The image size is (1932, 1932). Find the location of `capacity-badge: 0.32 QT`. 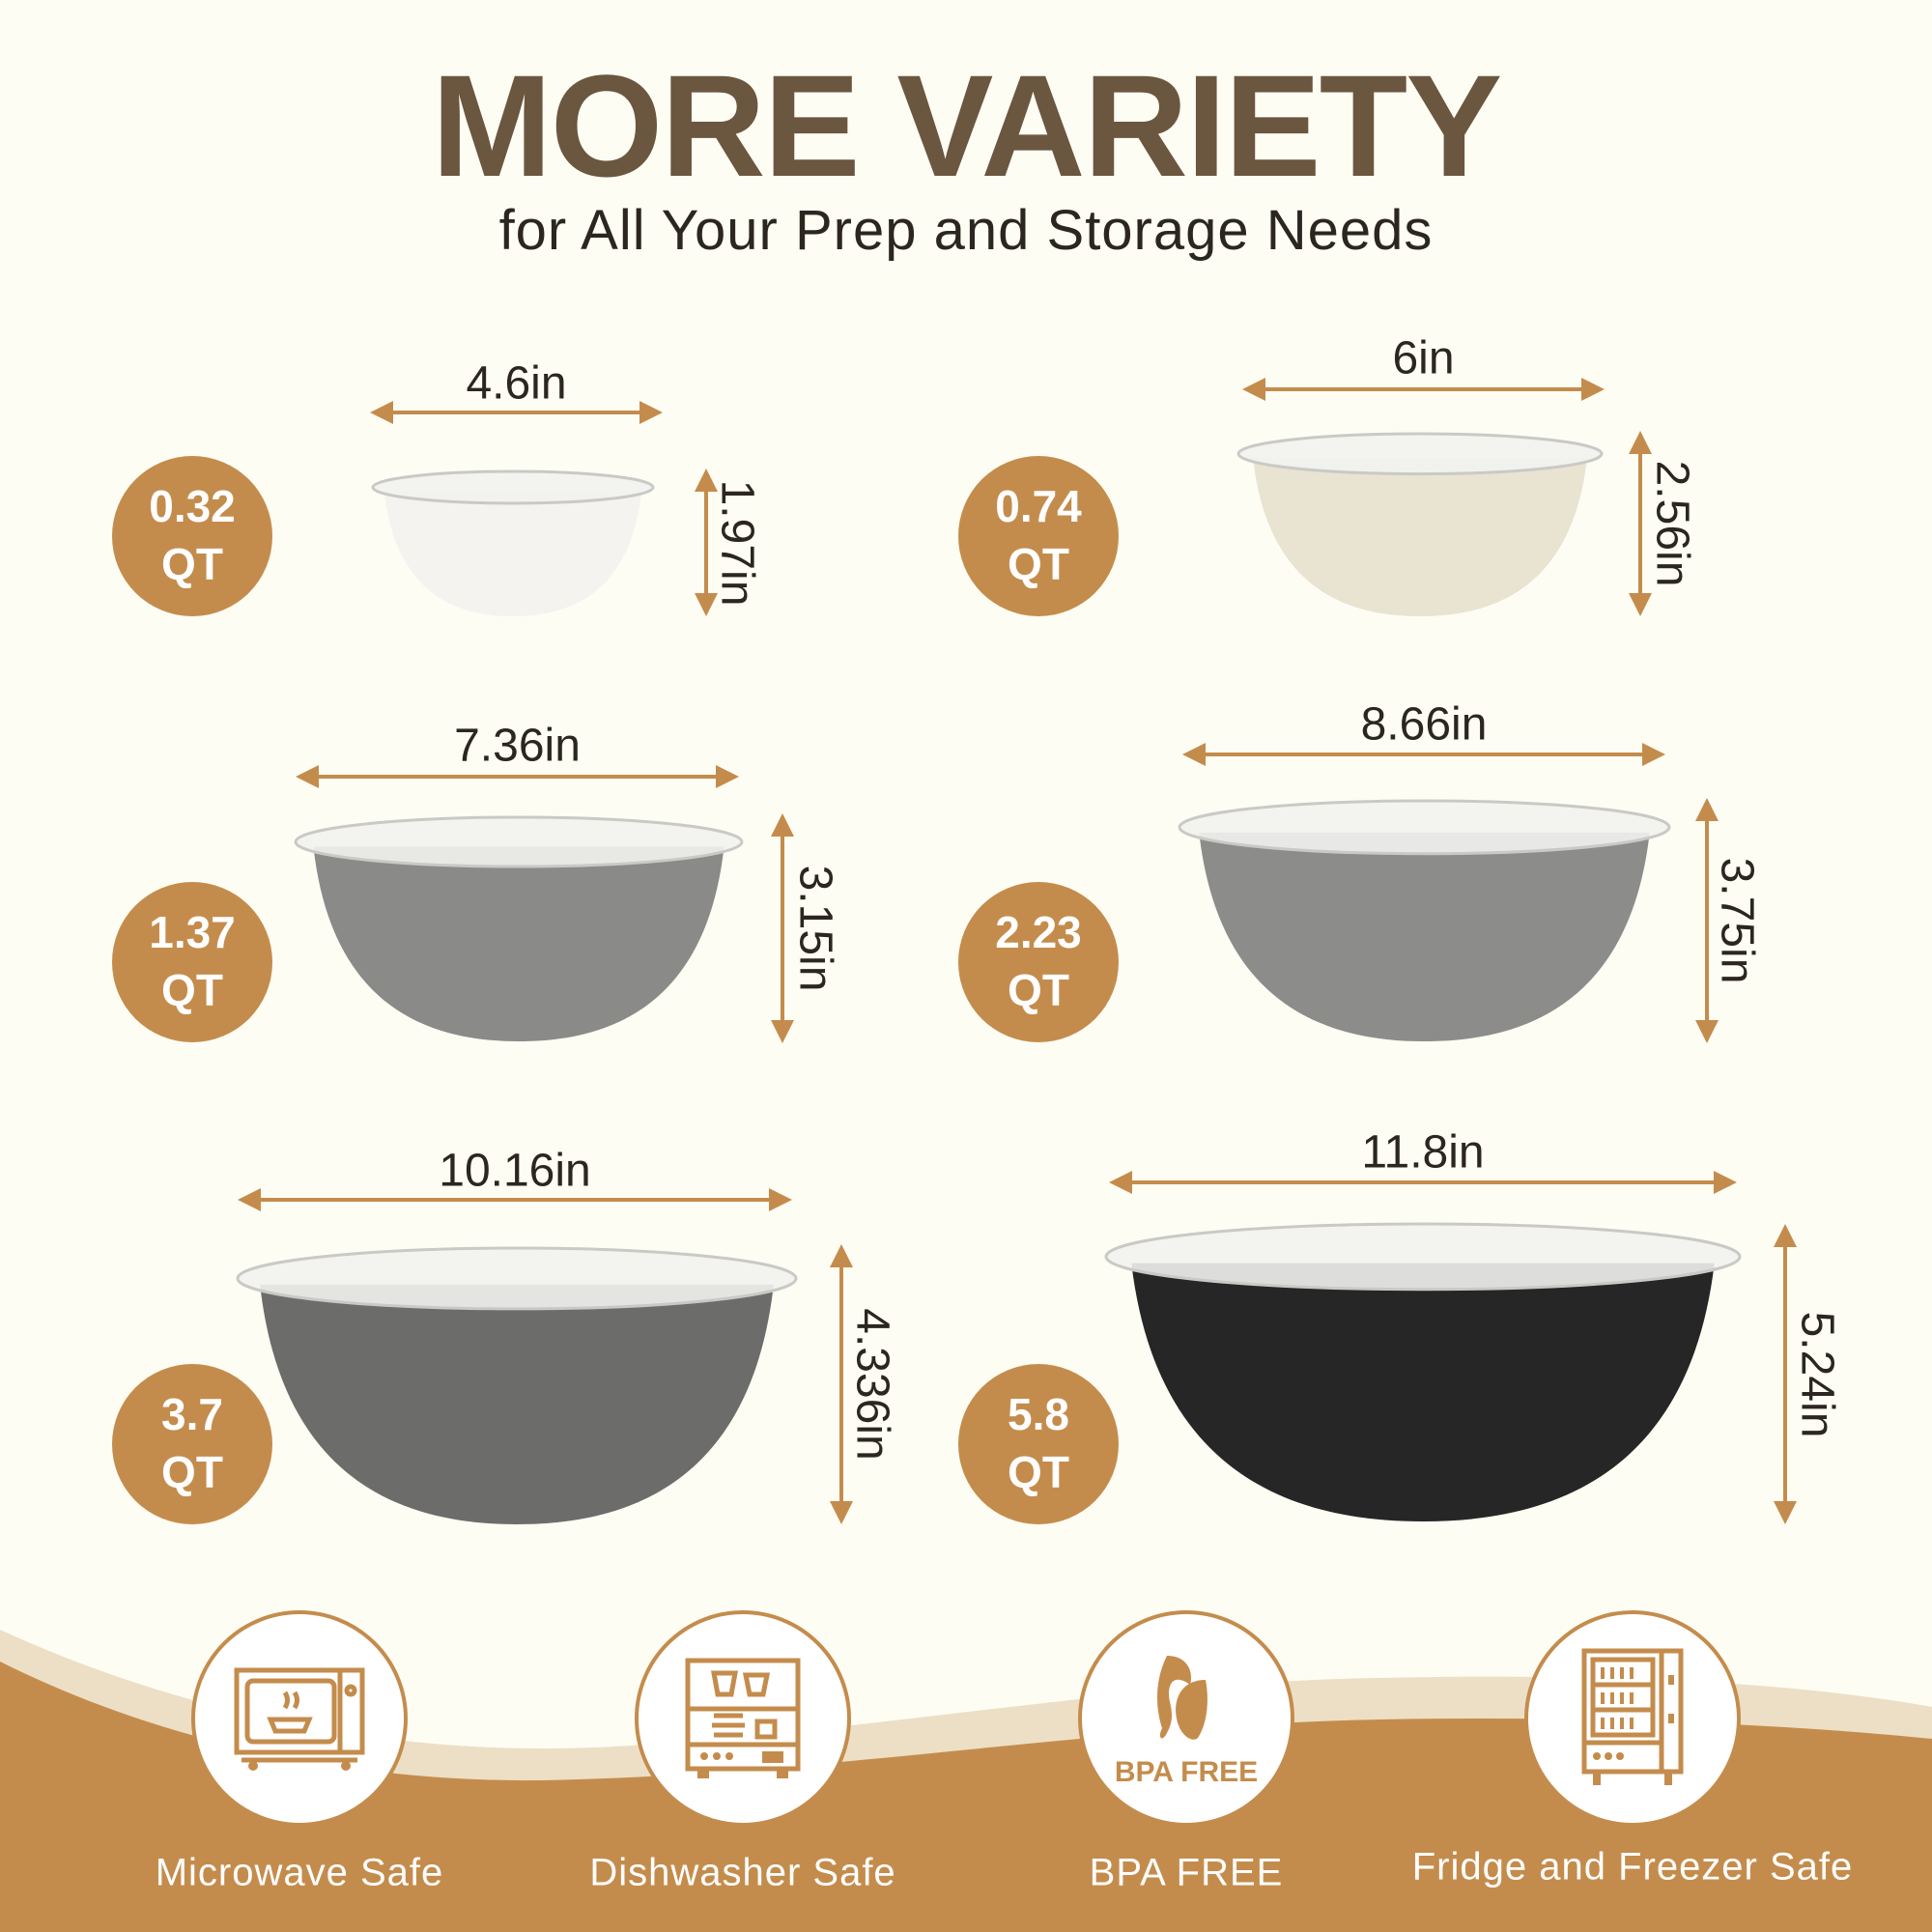

capacity-badge: 0.32 QT is located at coordinates (192, 536).